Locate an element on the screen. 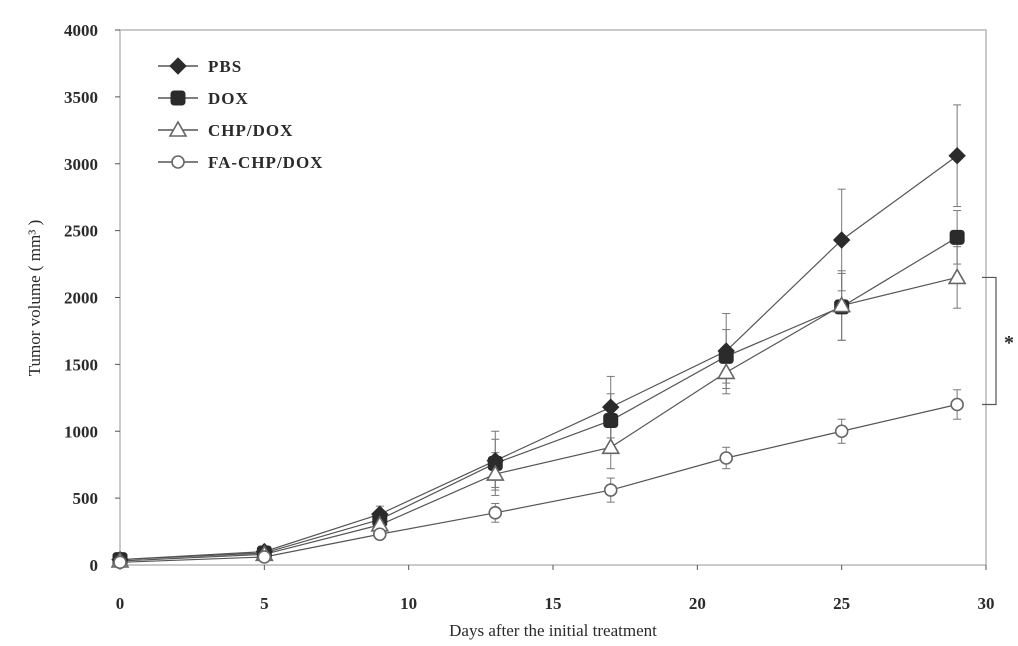 This screenshot has width=1018, height=646. x-axis-label: Days after the initial treatment is located at coordinates (553, 630).